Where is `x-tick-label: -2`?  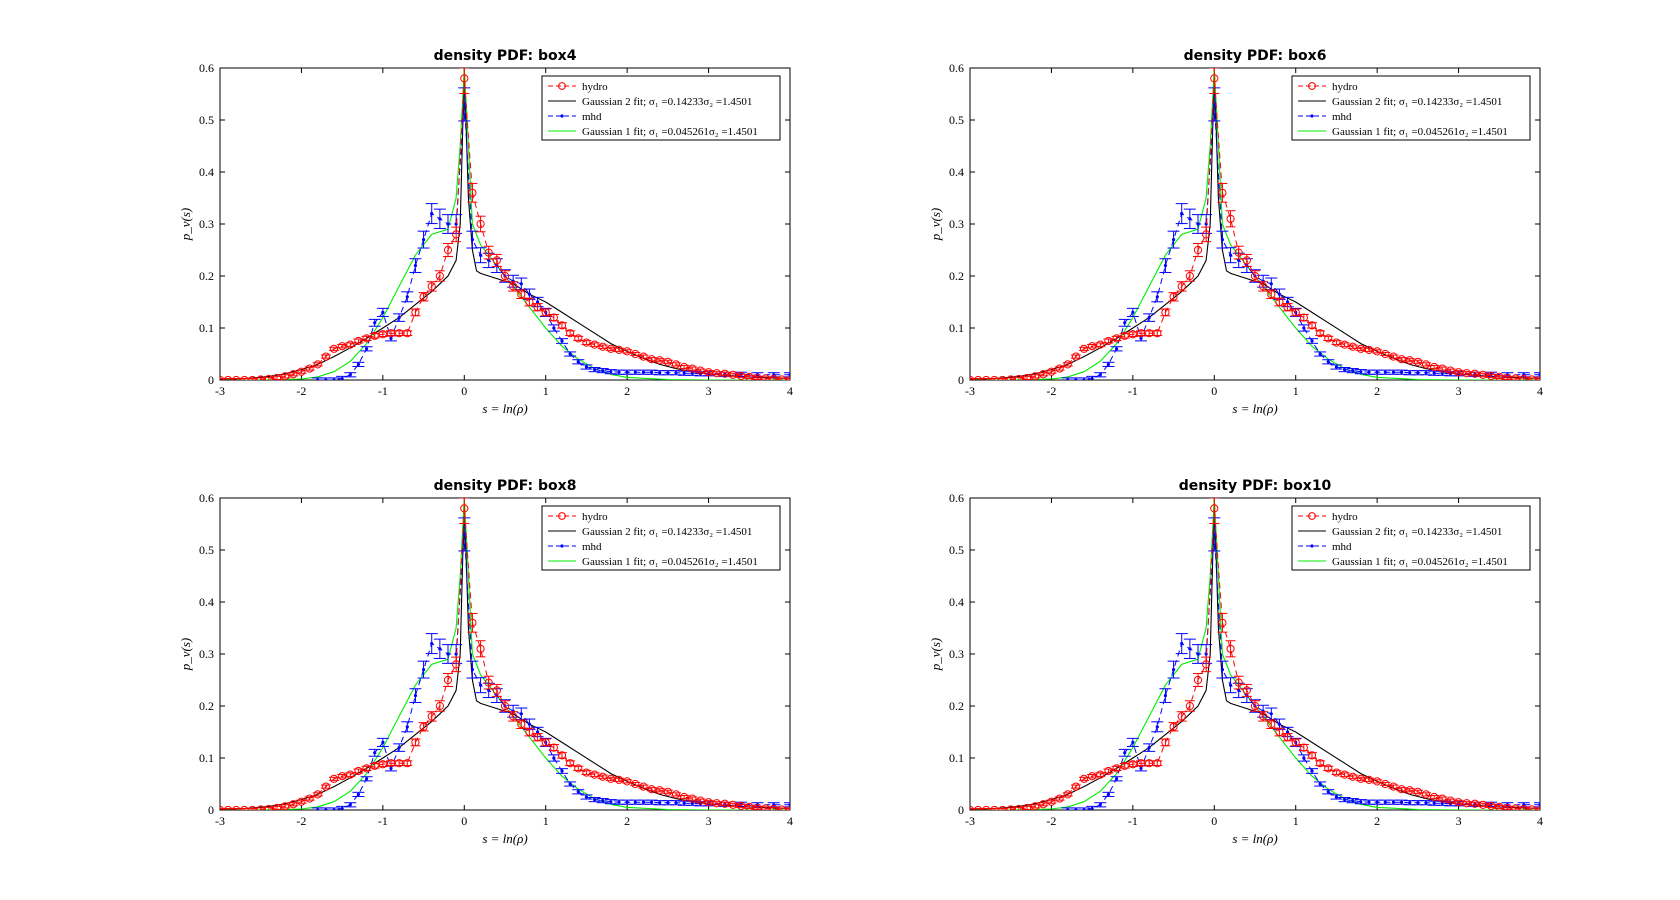 x-tick-label: -2 is located at coordinates (1051, 821).